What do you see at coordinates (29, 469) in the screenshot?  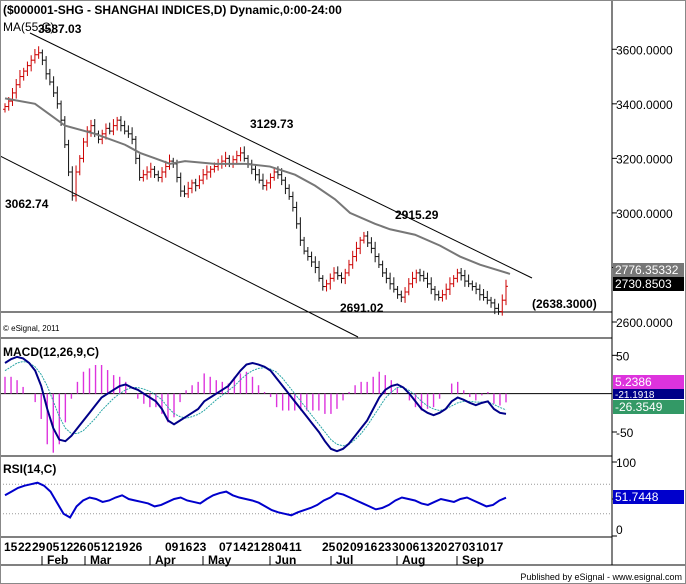 I see `rsi-title: RSI(14,C)` at bounding box center [29, 469].